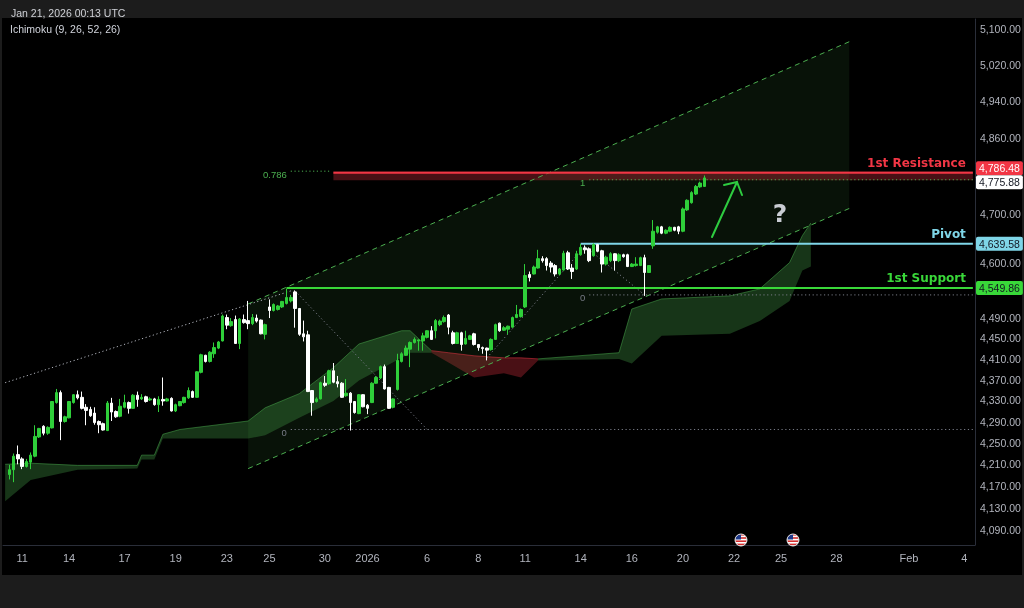 Image resolution: width=1024 pixels, height=608 pixels. What do you see at coordinates (916, 162) in the screenshot?
I see `legend-label: 1st Resistance` at bounding box center [916, 162].